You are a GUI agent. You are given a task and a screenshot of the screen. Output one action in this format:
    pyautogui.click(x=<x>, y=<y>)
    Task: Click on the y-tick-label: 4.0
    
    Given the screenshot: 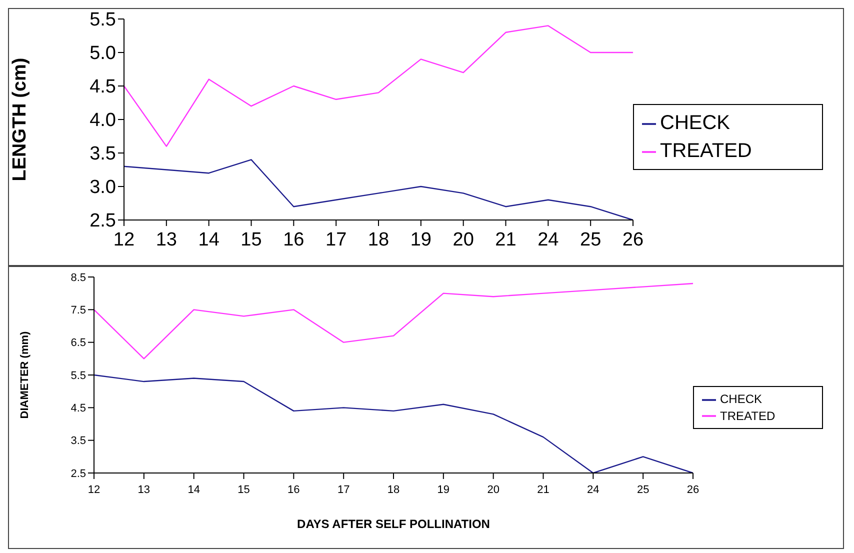 What is the action you would take?
    pyautogui.click(x=103, y=121)
    